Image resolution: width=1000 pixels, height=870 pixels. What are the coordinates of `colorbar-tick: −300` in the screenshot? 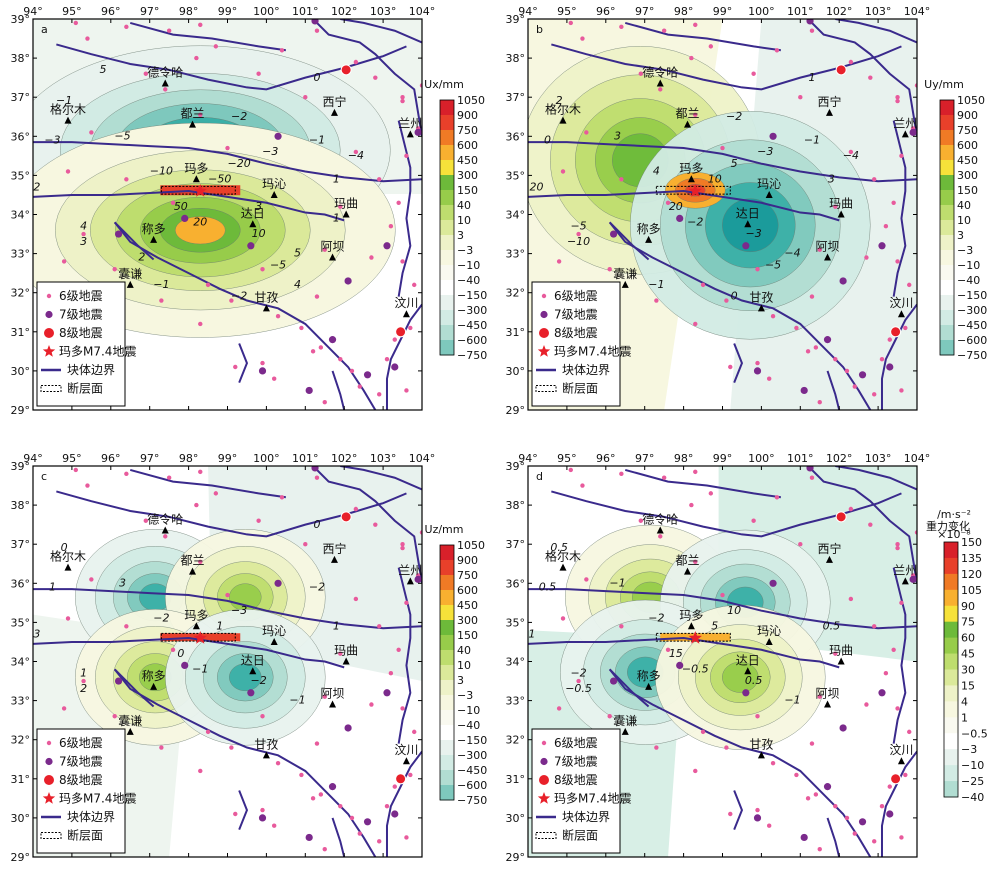 It's located at (472, 755).